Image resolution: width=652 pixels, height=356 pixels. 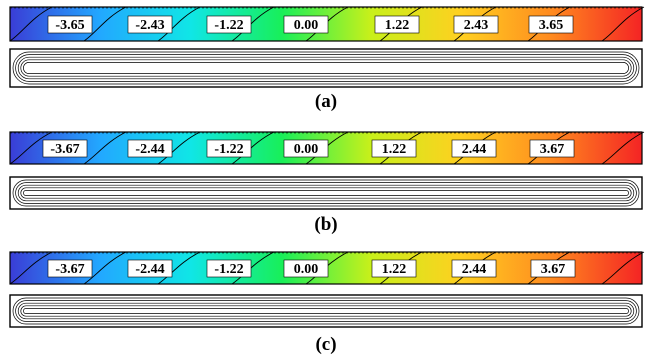 I want to click on contour-label: 2.43, so click(x=476, y=25).